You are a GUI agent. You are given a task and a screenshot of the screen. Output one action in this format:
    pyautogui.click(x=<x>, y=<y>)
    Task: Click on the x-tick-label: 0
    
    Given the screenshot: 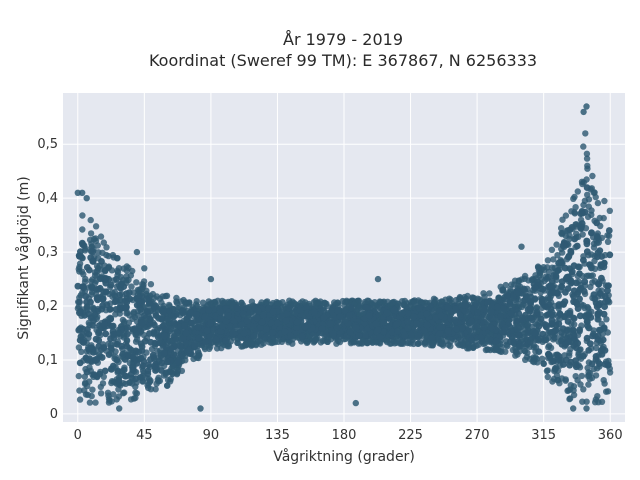 What is the action you would take?
    pyautogui.click(x=78, y=435)
    